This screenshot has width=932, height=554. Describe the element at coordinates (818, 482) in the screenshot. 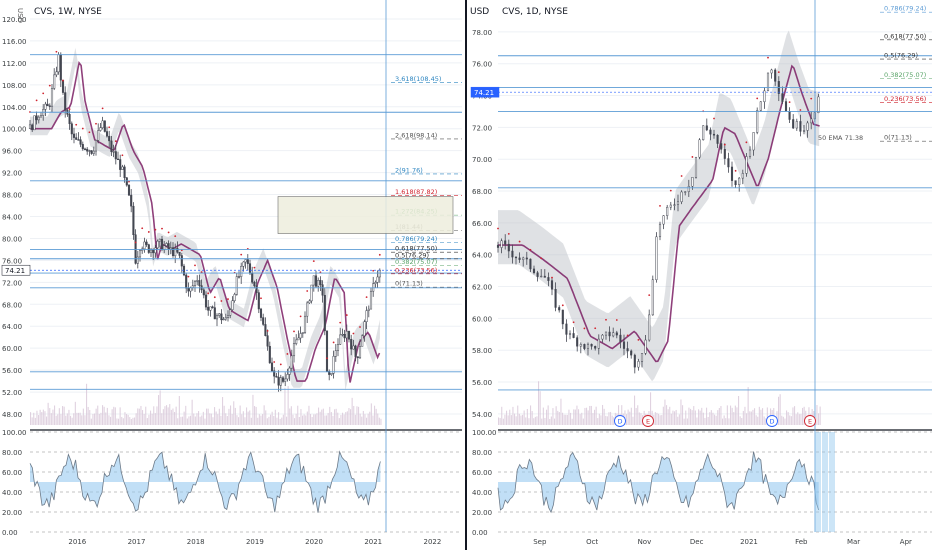

I see `projection-bar` at that location.